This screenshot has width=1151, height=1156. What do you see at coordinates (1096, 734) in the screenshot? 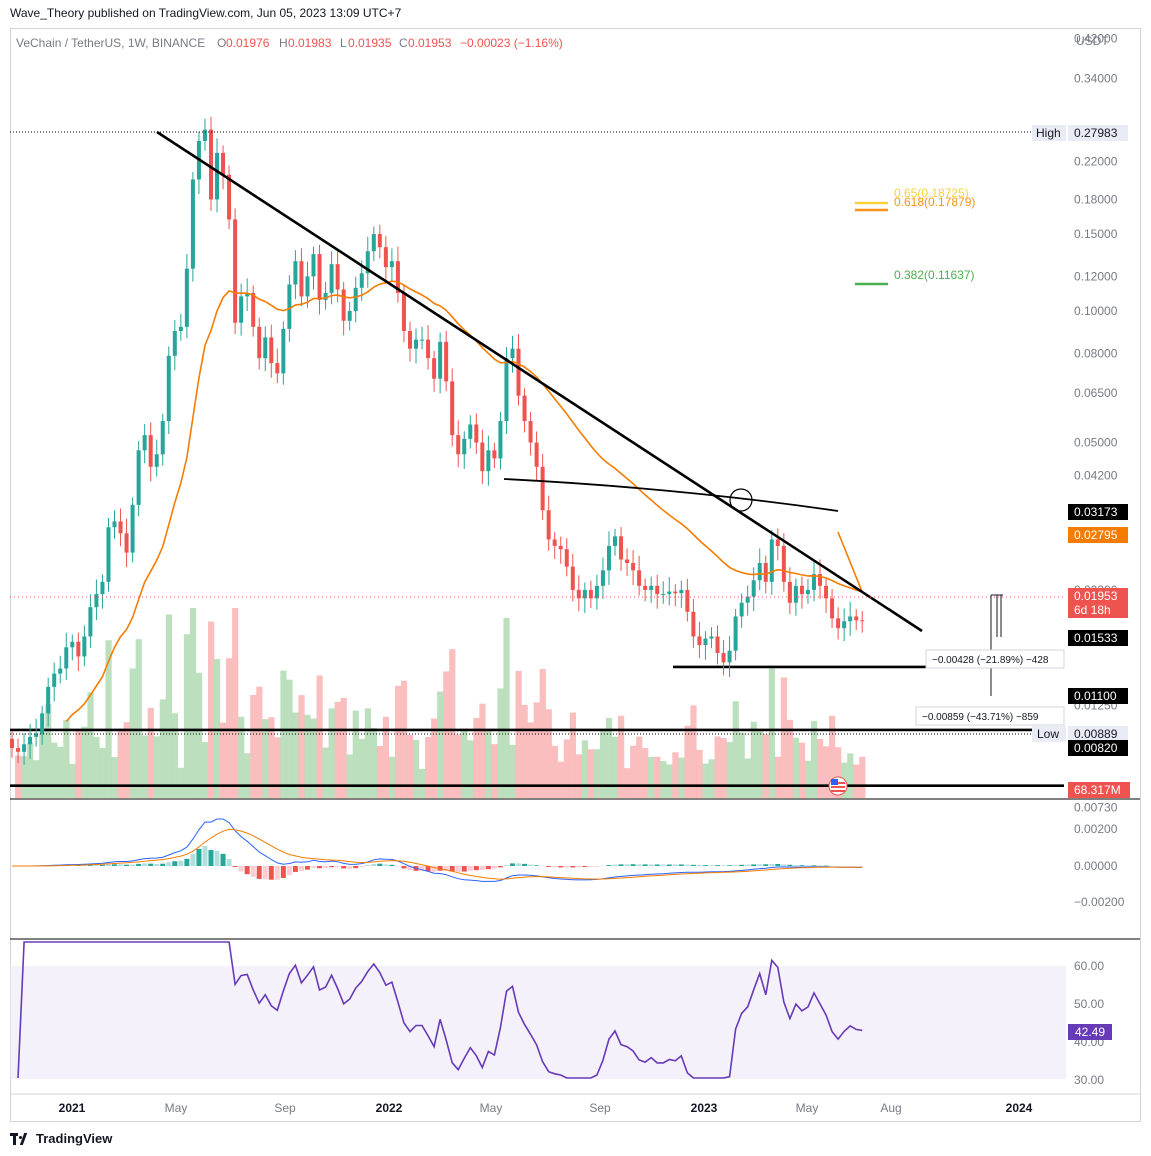
I see `low-value: 0.00889` at bounding box center [1096, 734].